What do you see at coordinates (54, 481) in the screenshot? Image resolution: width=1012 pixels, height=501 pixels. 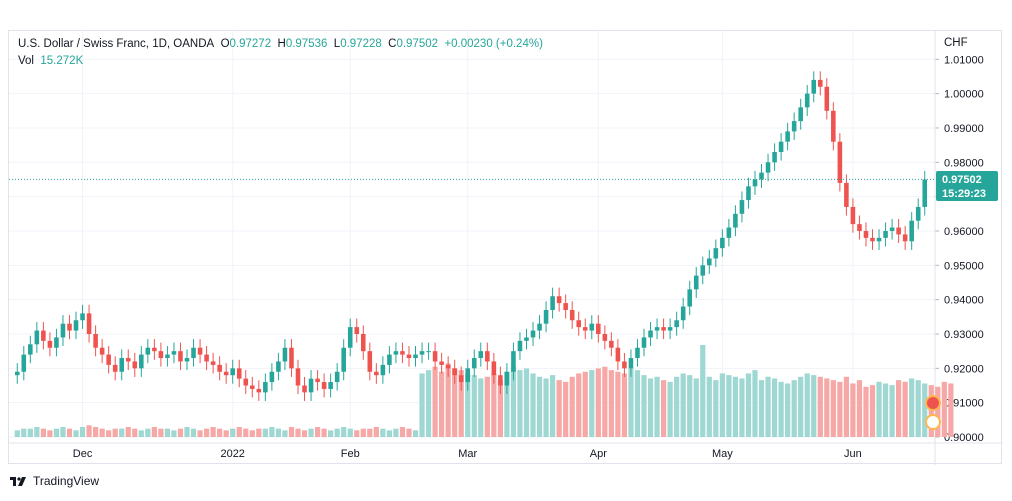 I see `brand-footer: TradingView` at bounding box center [54, 481].